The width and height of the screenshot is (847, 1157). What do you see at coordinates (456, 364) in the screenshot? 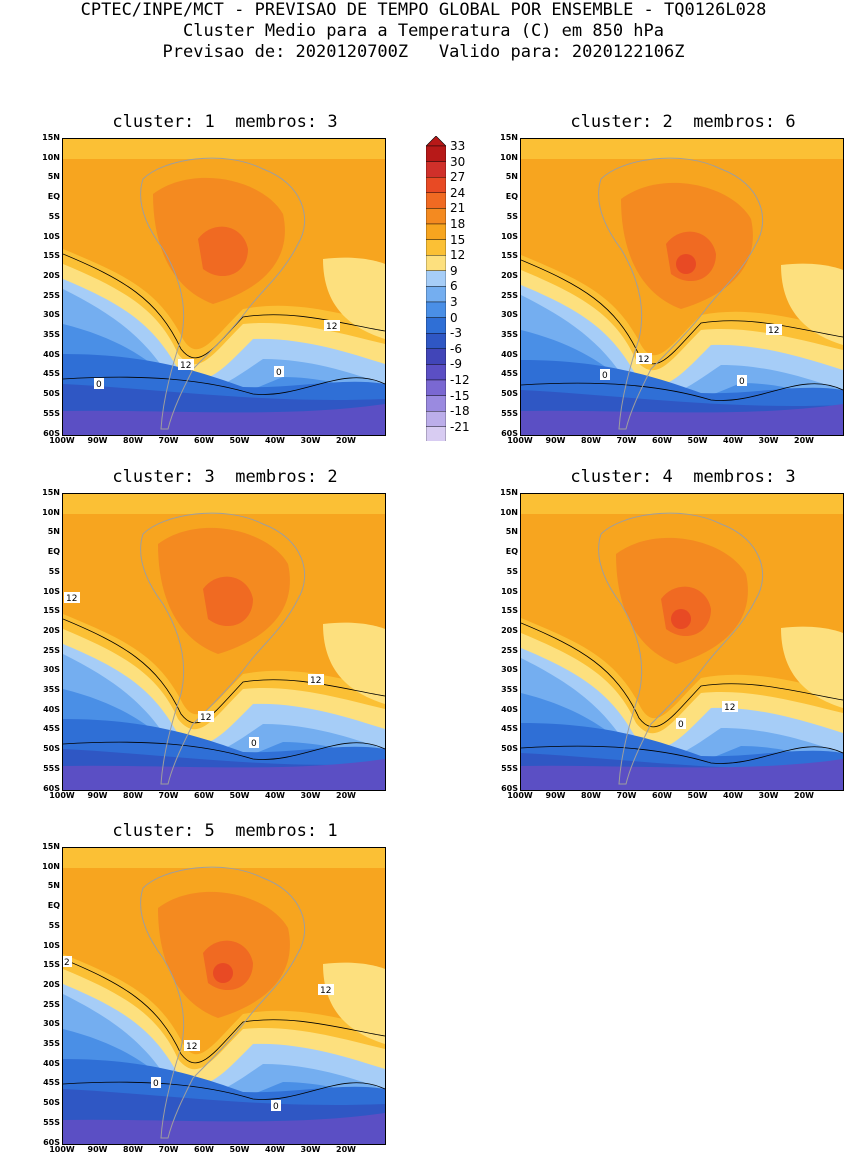
I see `colorbar-label: -9` at bounding box center [456, 364].